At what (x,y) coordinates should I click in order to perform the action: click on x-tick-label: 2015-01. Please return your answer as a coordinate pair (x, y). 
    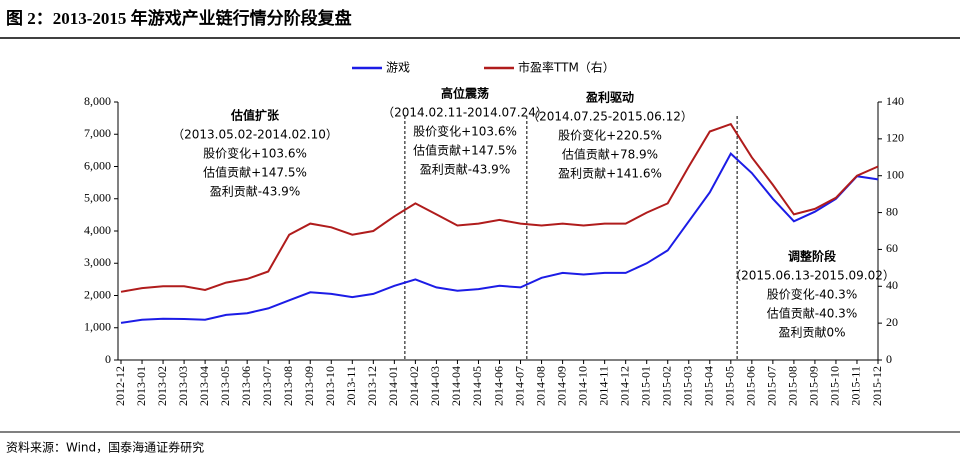
    Looking at the image, I should click on (645, 386).